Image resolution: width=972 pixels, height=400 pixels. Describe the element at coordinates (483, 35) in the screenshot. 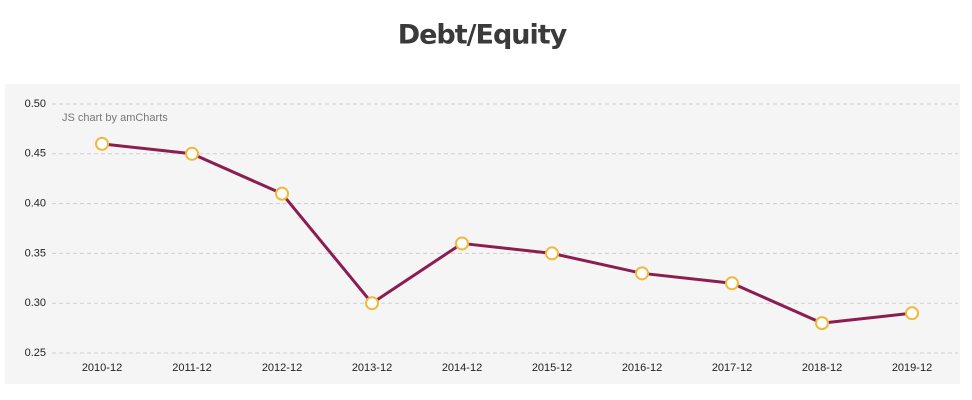

I see `chart-title: Debt/Equity` at that location.